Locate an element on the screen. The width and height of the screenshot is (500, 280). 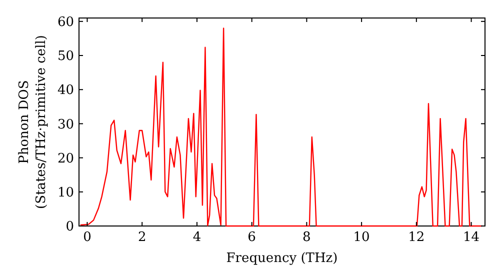
y-tick-label: 0 is located at coordinates (70, 227).